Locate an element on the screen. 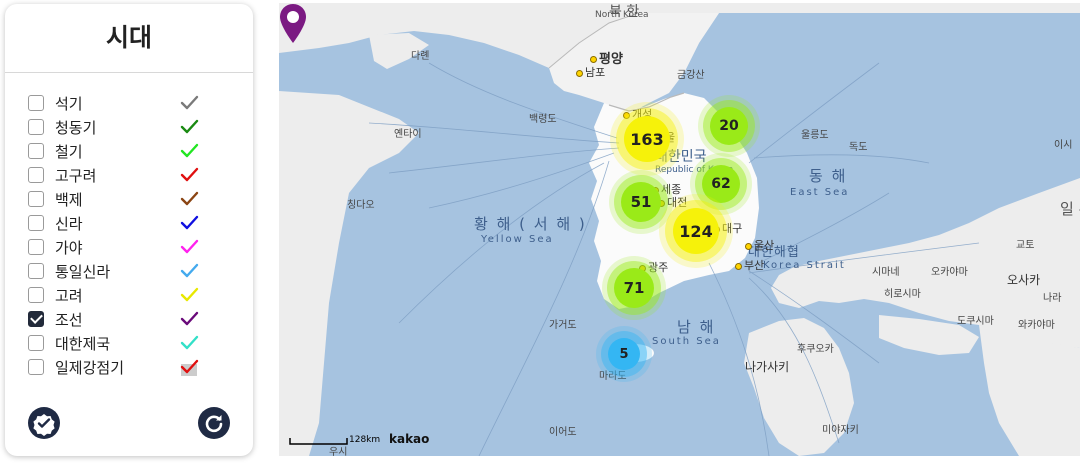 The width and height of the screenshot is (1084, 463). era-label: 통일신라 is located at coordinates (83, 272).